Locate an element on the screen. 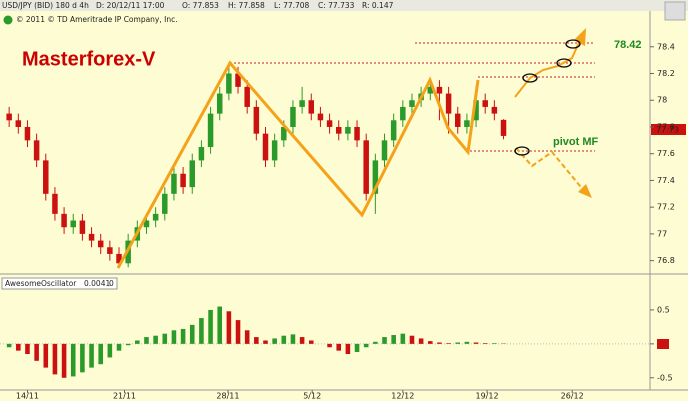 This screenshot has height=401, width=688. copyright: © 2011 © TD Ameritrade IP Company, Inc. is located at coordinates (97, 19).